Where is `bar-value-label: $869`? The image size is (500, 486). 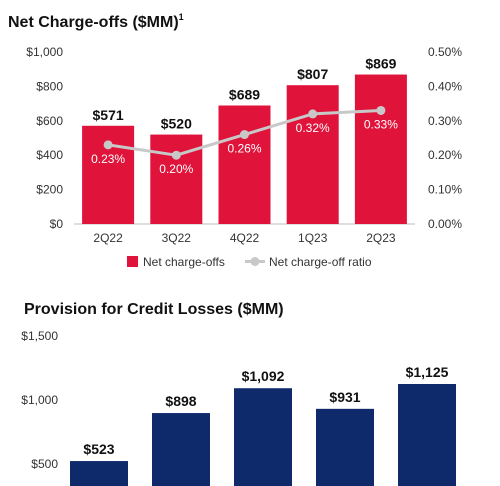
bar-value-label: $869 is located at coordinates (380, 64).